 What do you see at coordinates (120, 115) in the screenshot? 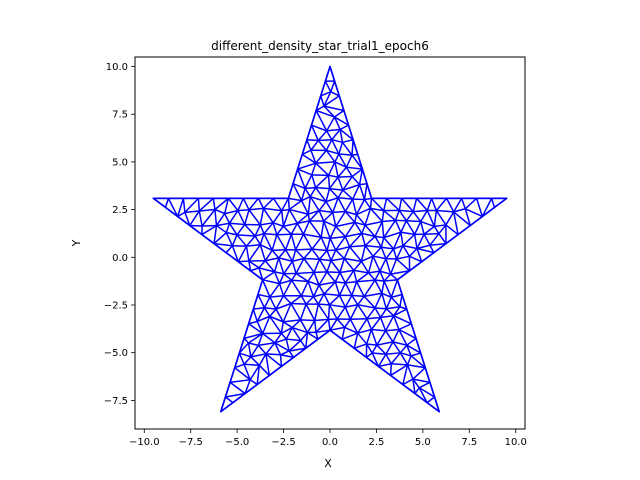
I see `y-tick-label: 7.5` at bounding box center [120, 115].